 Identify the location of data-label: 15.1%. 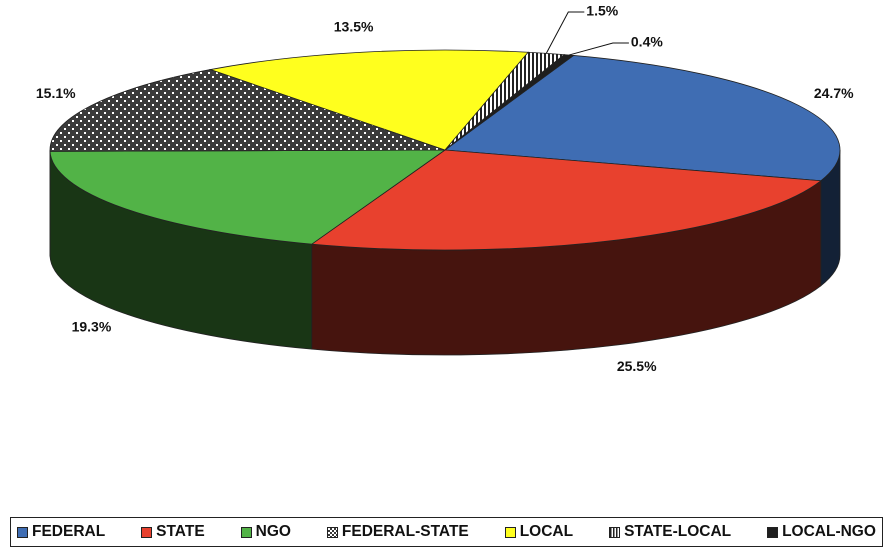
(56, 93).